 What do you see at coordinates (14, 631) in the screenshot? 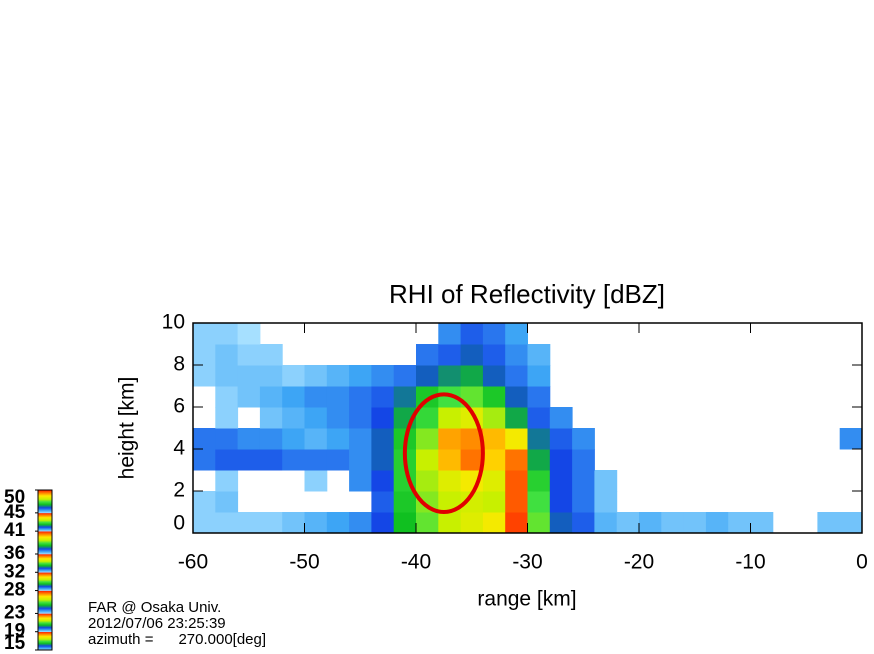
I see `colorbar-tick-label: 19` at bounding box center [14, 631].